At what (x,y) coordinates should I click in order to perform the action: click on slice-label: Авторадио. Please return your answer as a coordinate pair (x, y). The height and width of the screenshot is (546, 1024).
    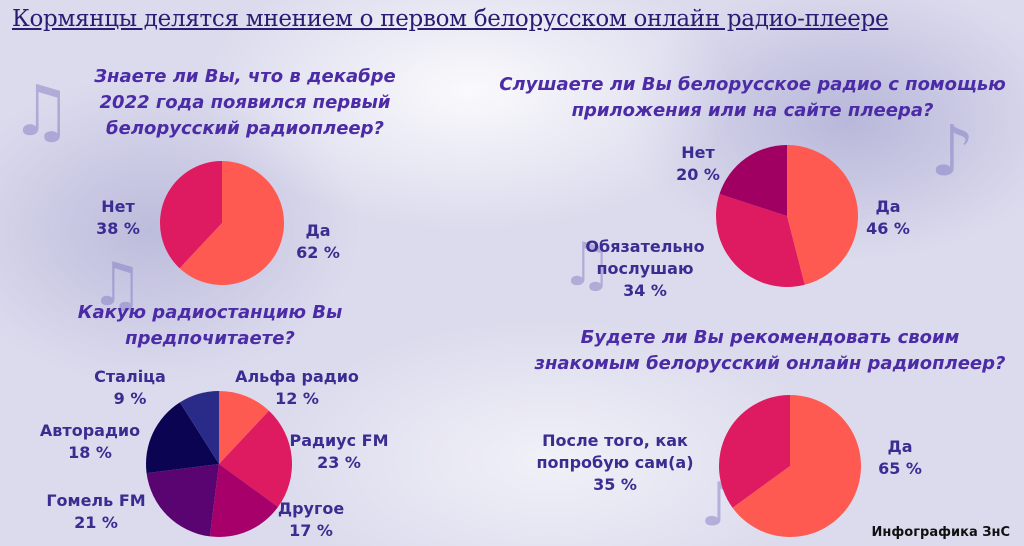
    Looking at the image, I should click on (90, 430).